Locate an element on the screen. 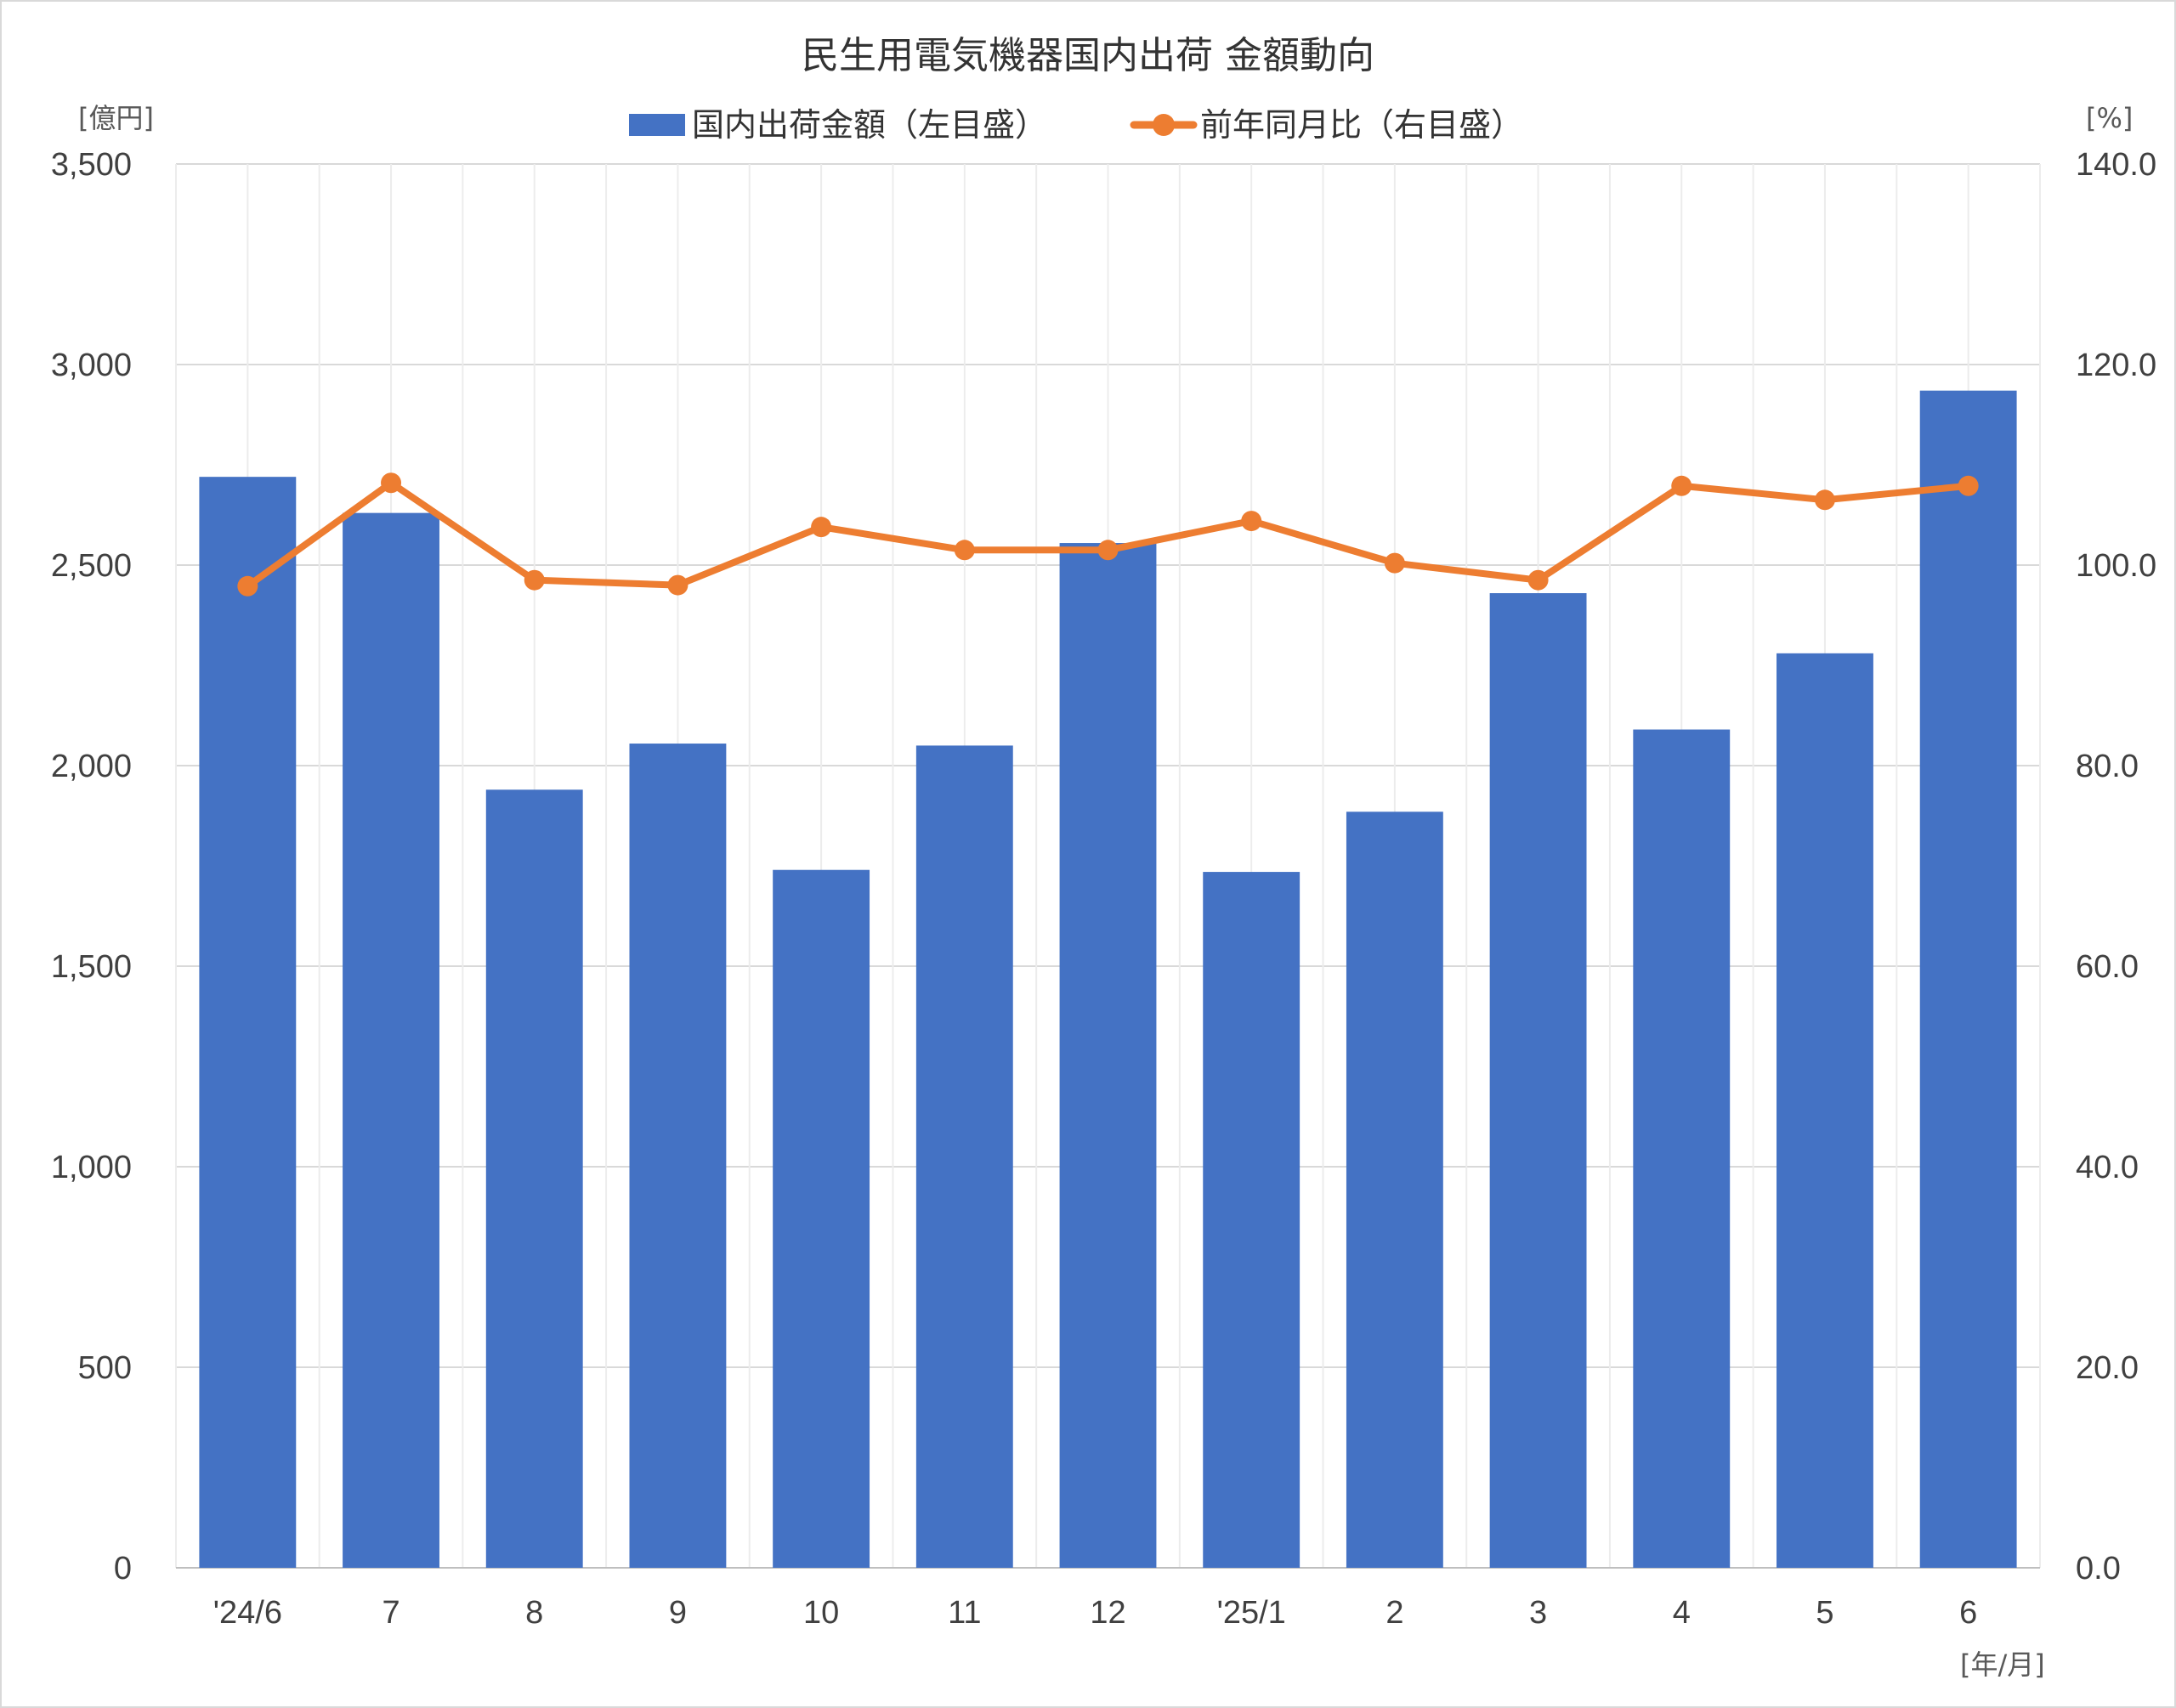  legend-swatch-bar is located at coordinates (657, 125).